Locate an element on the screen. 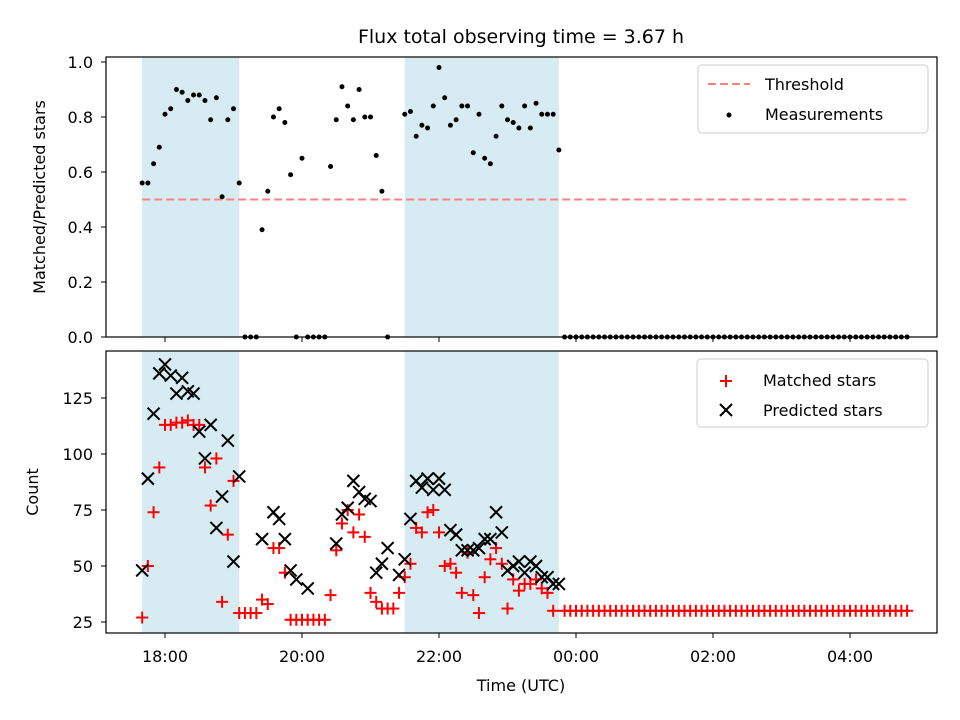 This screenshot has height=720, width=960. y-tick-label: 0.8 is located at coordinates (80, 117).